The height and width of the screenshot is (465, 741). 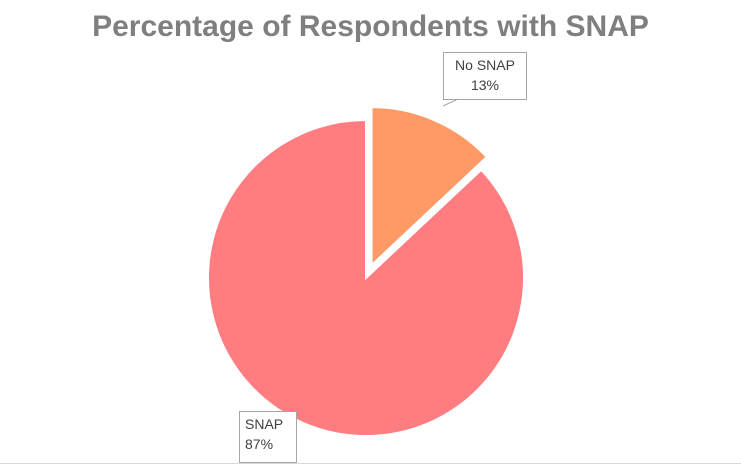 What do you see at coordinates (485, 85) in the screenshot?
I see `data-label-no-snap-value: 13%` at bounding box center [485, 85].